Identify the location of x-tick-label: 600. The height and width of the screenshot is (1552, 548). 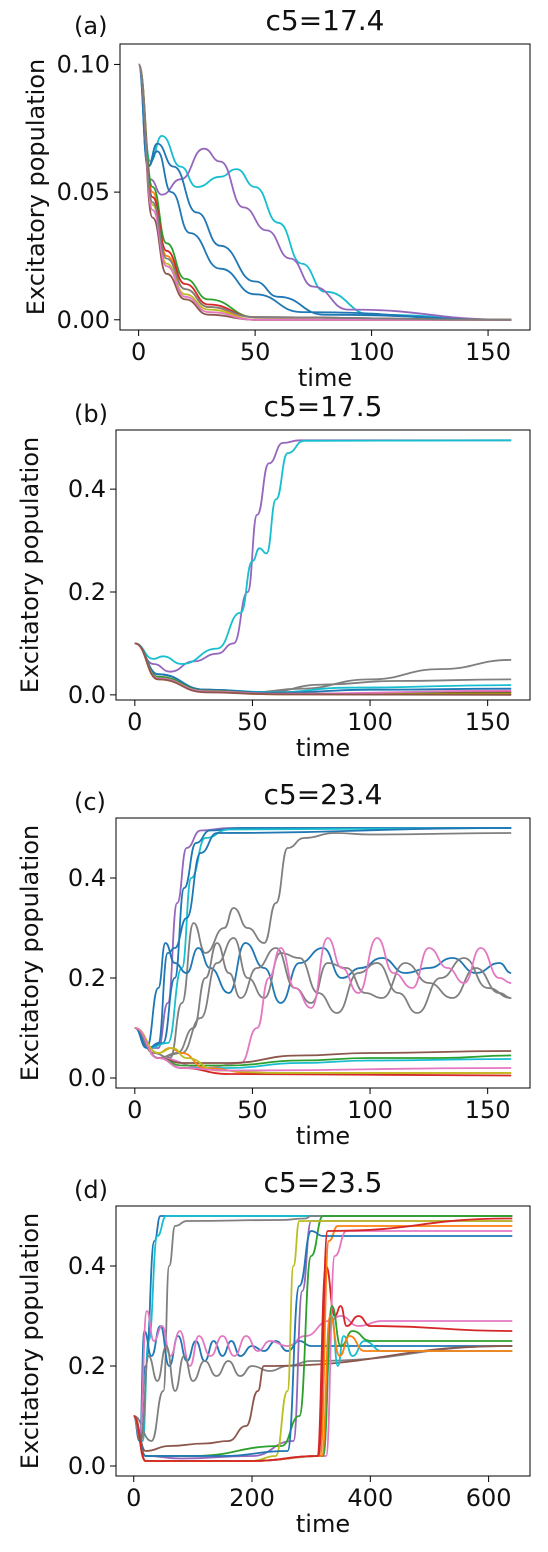
(489, 1498).